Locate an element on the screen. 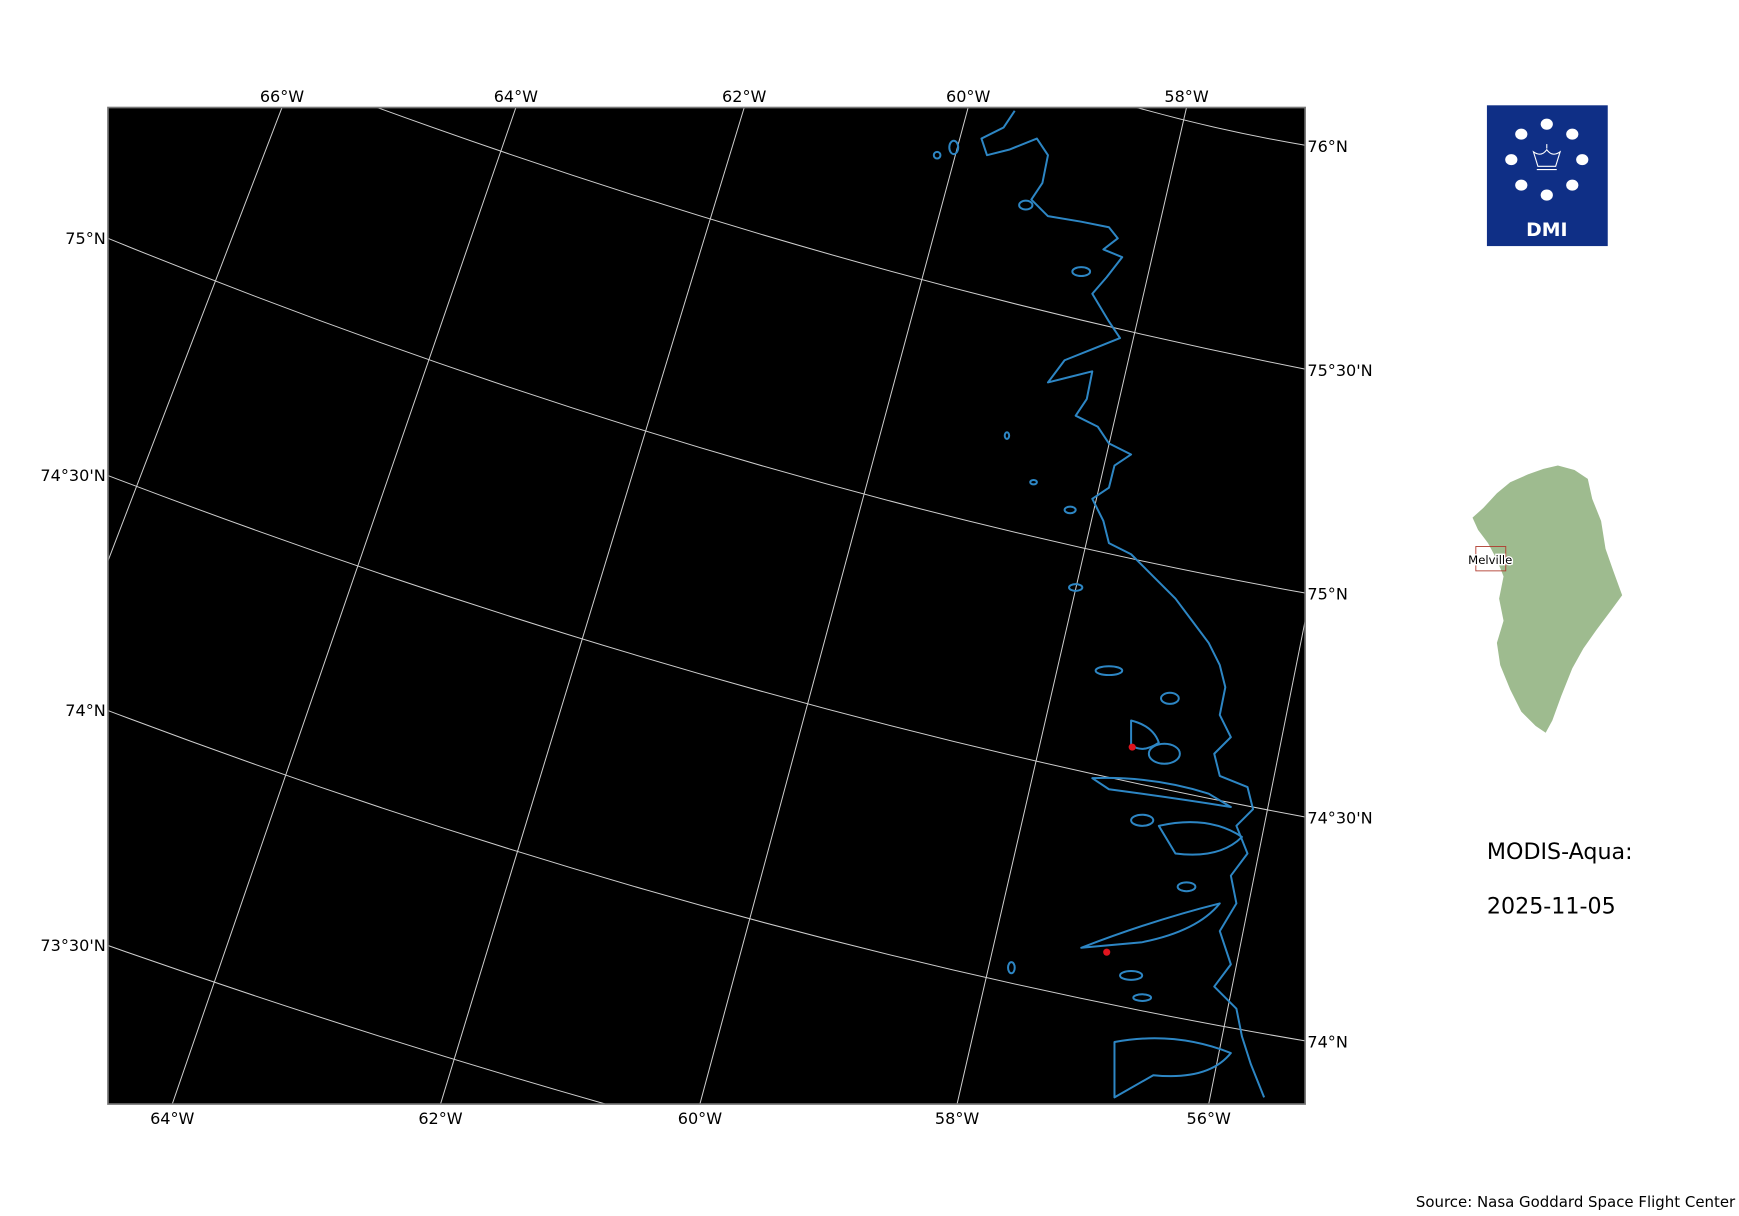  logo-text: DMI is located at coordinates (1546, 230).